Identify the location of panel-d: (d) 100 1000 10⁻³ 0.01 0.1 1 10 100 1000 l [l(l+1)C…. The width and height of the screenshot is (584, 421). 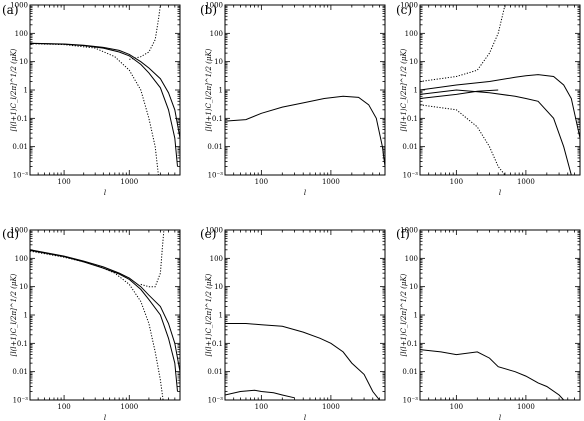
(91, 324).